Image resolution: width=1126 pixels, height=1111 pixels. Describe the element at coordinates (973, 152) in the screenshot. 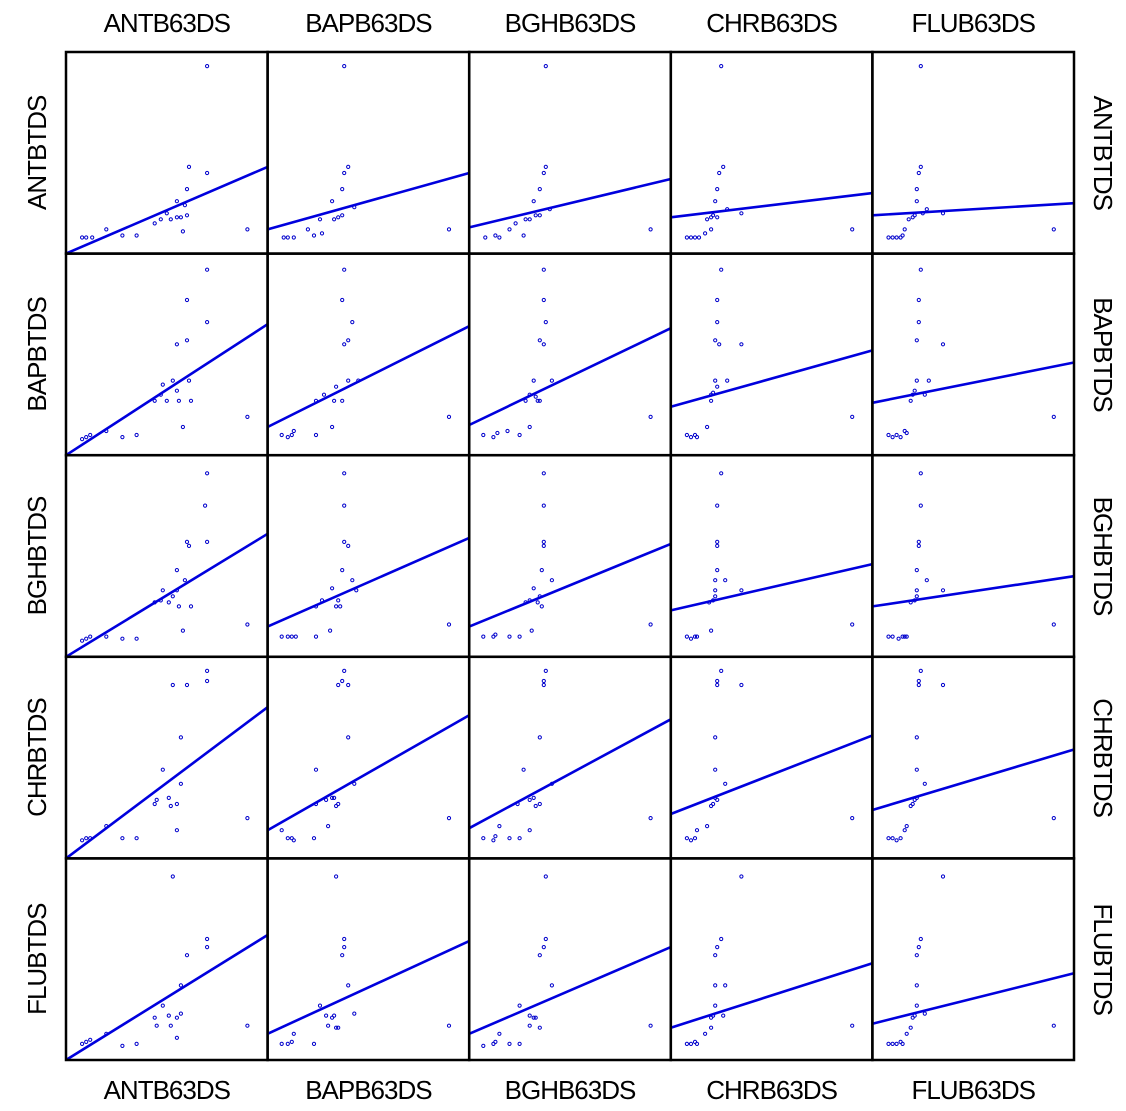

I see `panel-r1-c5` at that location.